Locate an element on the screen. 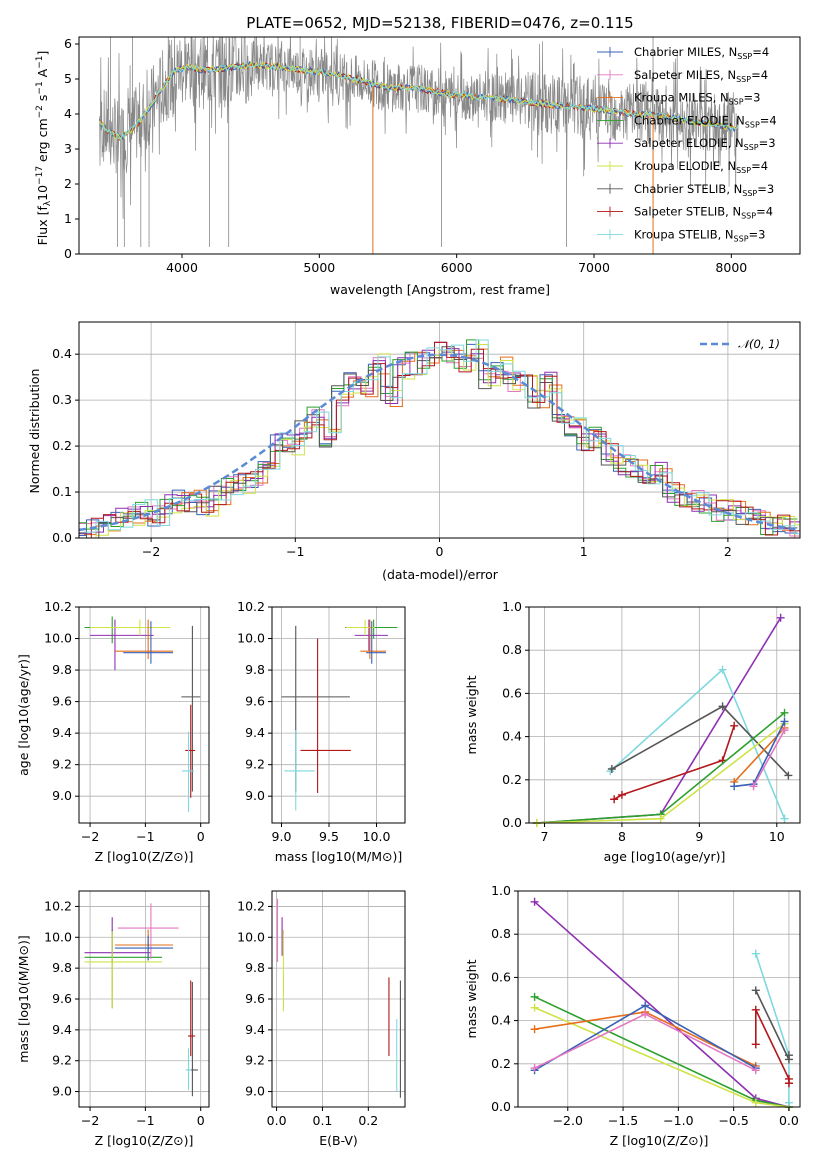 The width and height of the screenshot is (819, 1170). x-tick-label: 9.0 is located at coordinates (282, 836).